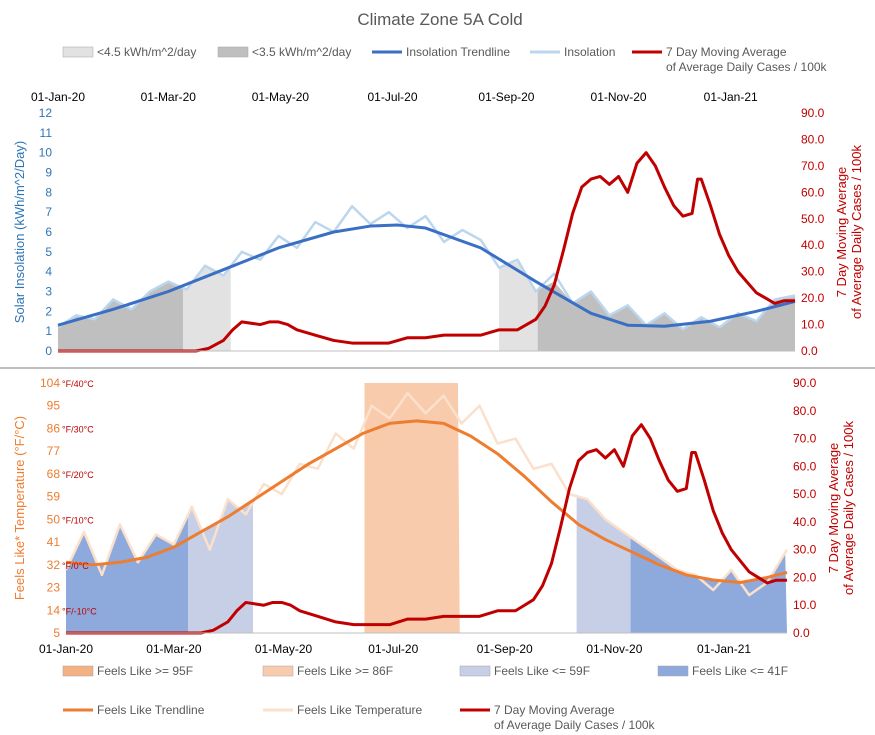  I want to click on chart-title: Climate Zone 5A Cold, so click(439, 19).